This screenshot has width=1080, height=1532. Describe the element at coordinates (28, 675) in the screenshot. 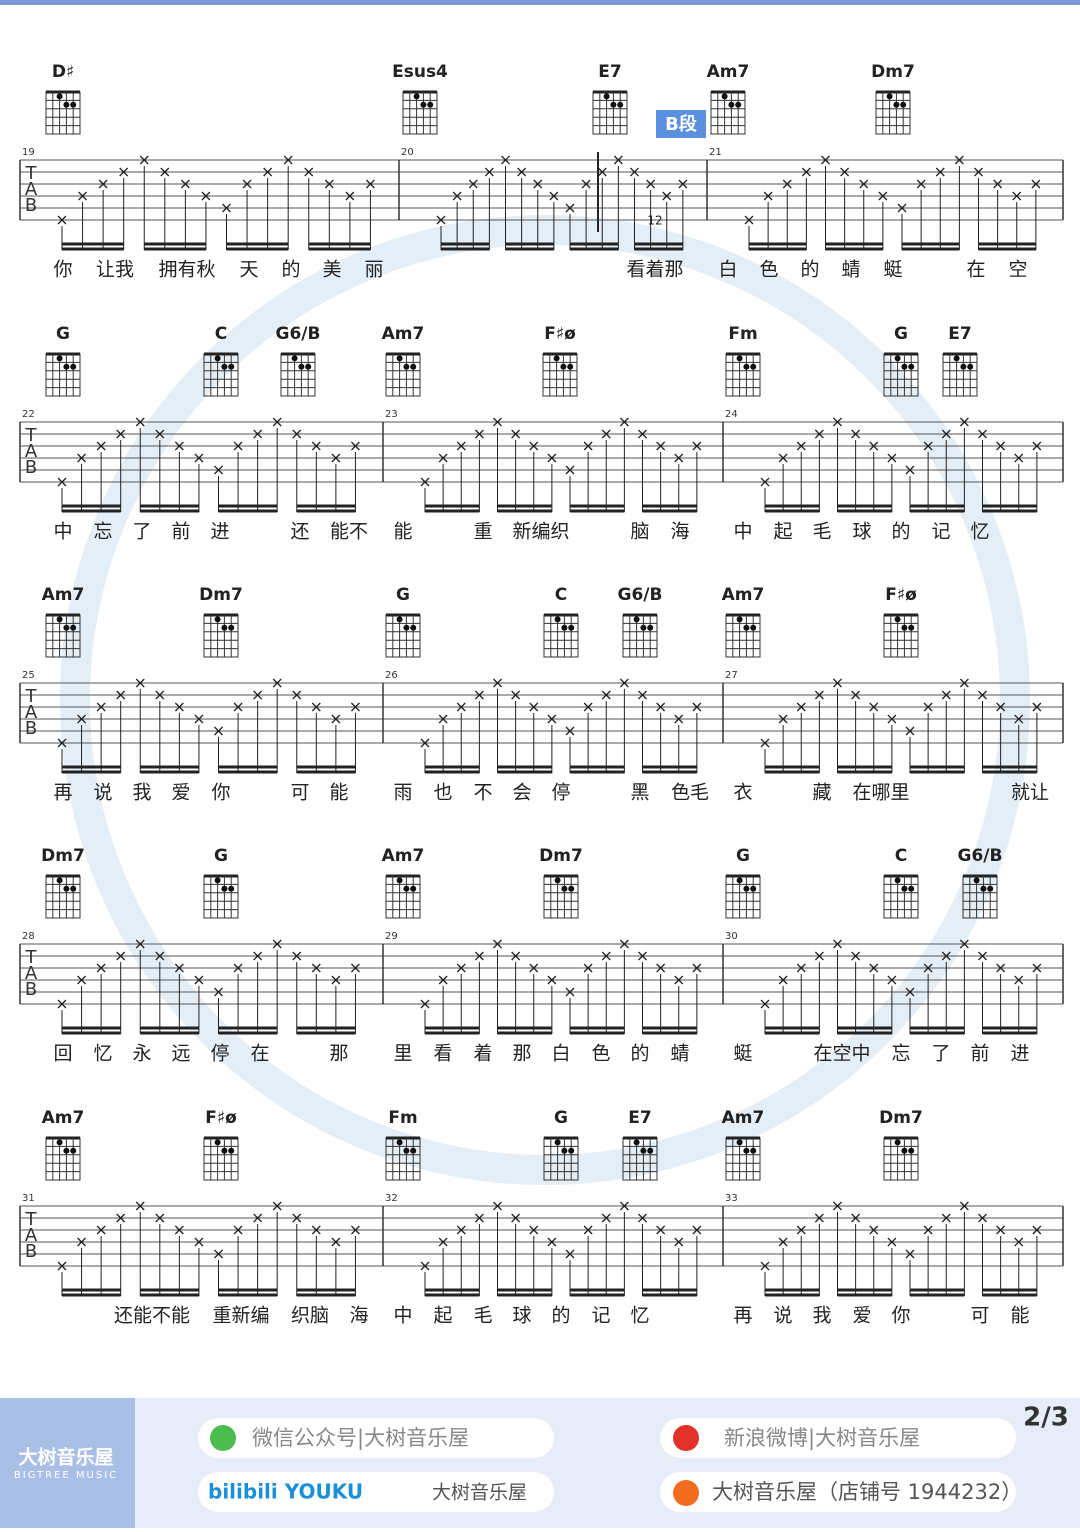

I see `measure-number: 25` at that location.